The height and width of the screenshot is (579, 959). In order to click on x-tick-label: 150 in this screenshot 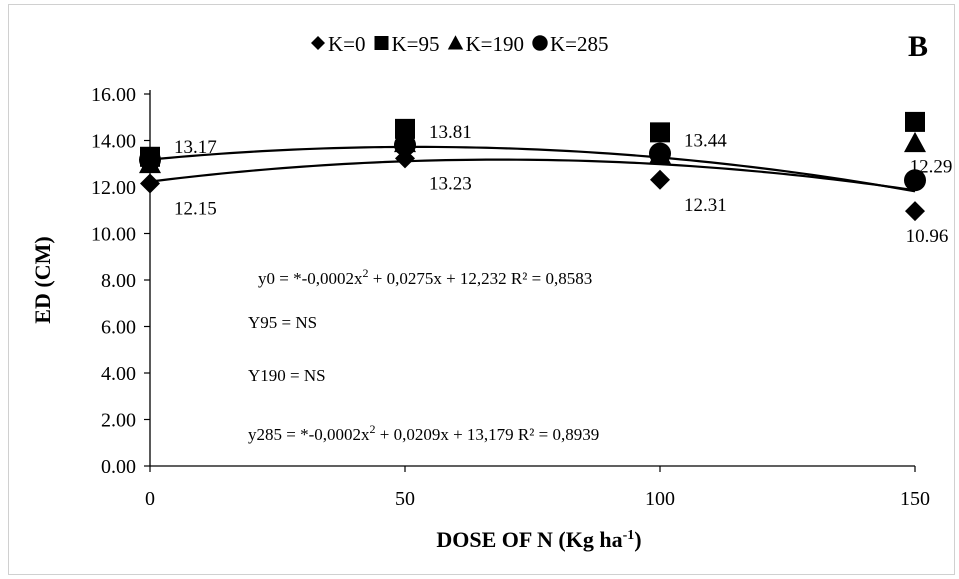, I will do `click(915, 499)`.